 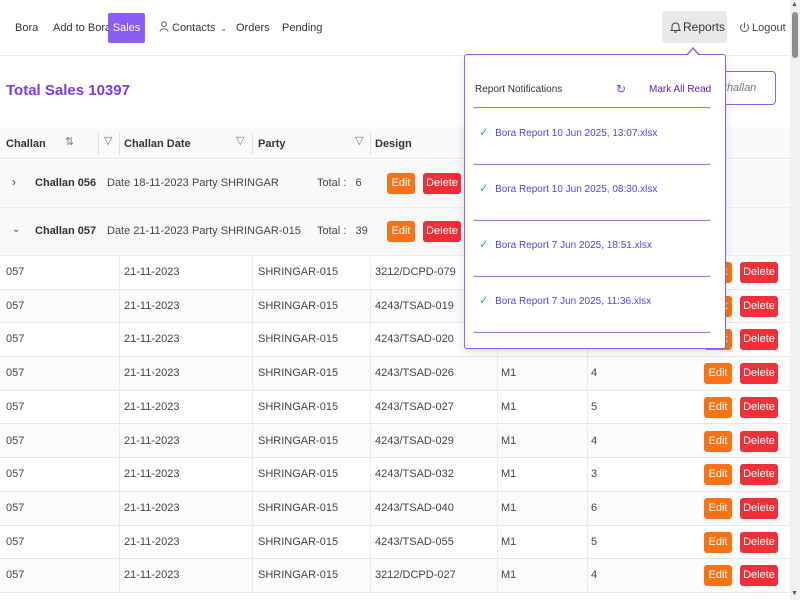 What do you see at coordinates (253, 28) in the screenshot?
I see `nav-item-orders: Orders` at bounding box center [253, 28].